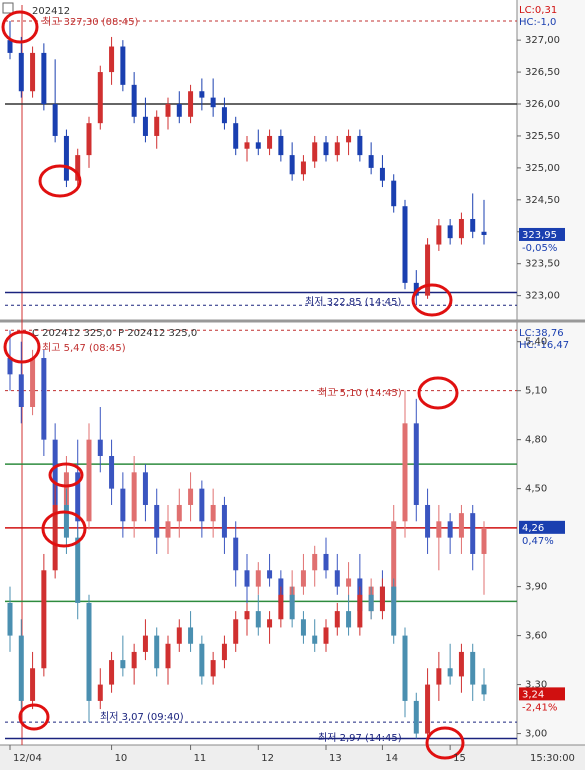  I want to click on high-annotation: 최고 5,10 (14:45), so click(360, 393).